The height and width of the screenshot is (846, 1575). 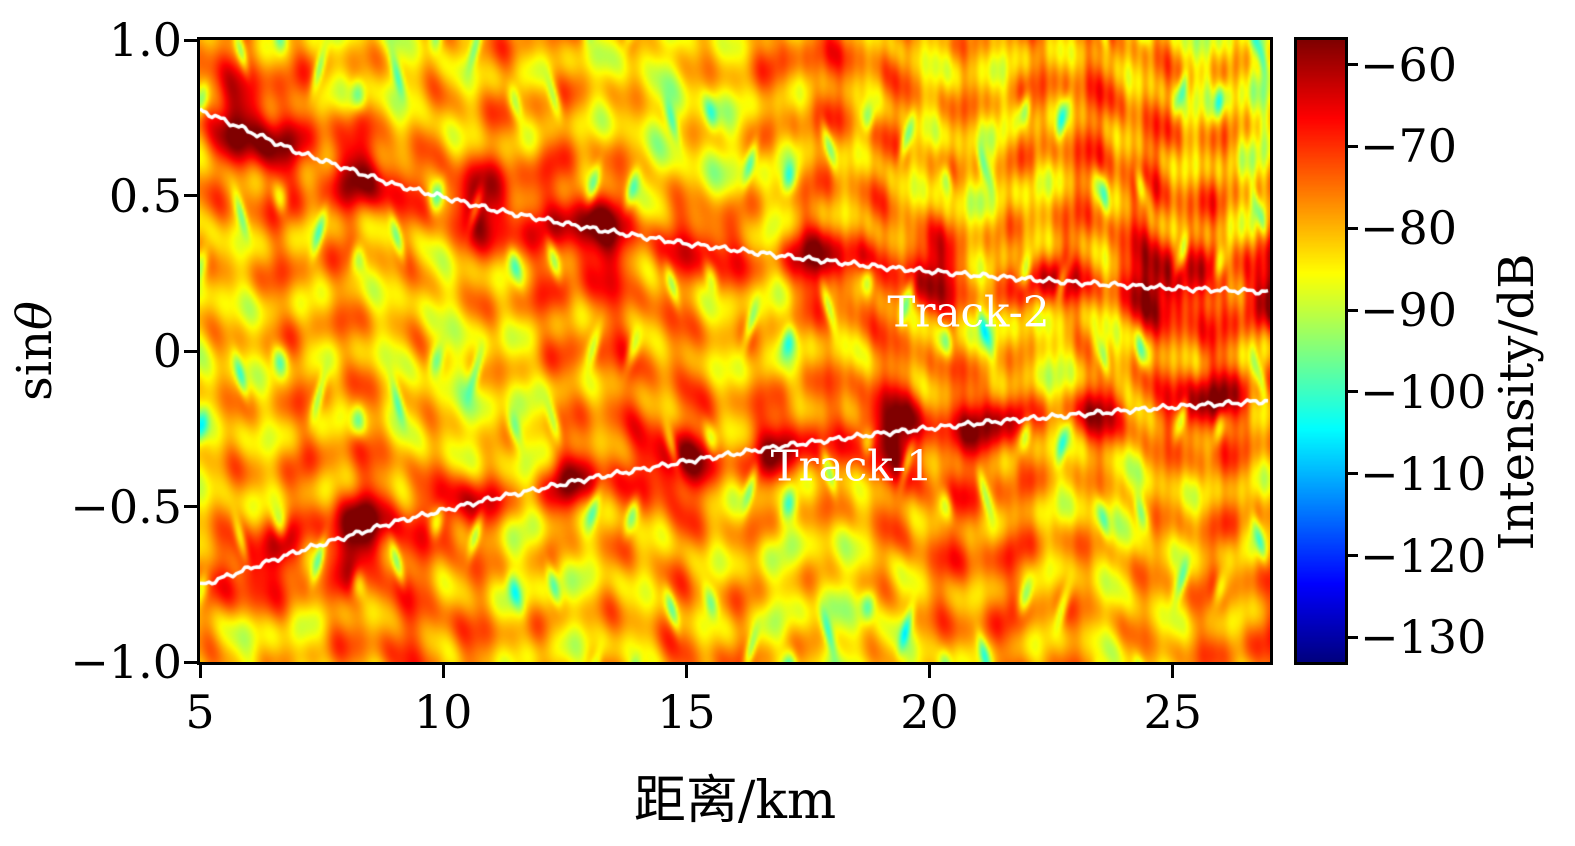 I want to click on x-tick-label: 10, so click(x=443, y=712).